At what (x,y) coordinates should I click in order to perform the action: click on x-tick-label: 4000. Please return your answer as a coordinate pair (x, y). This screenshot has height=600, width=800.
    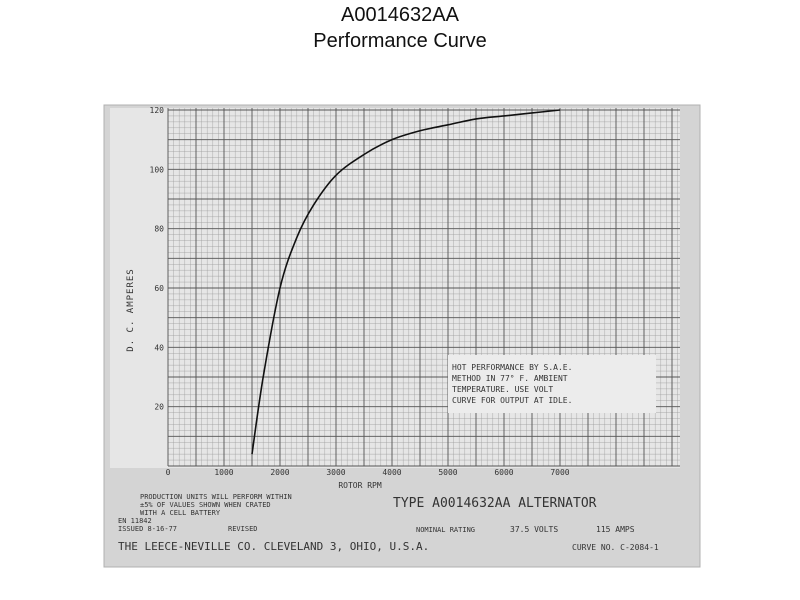
    Looking at the image, I should click on (391, 472).